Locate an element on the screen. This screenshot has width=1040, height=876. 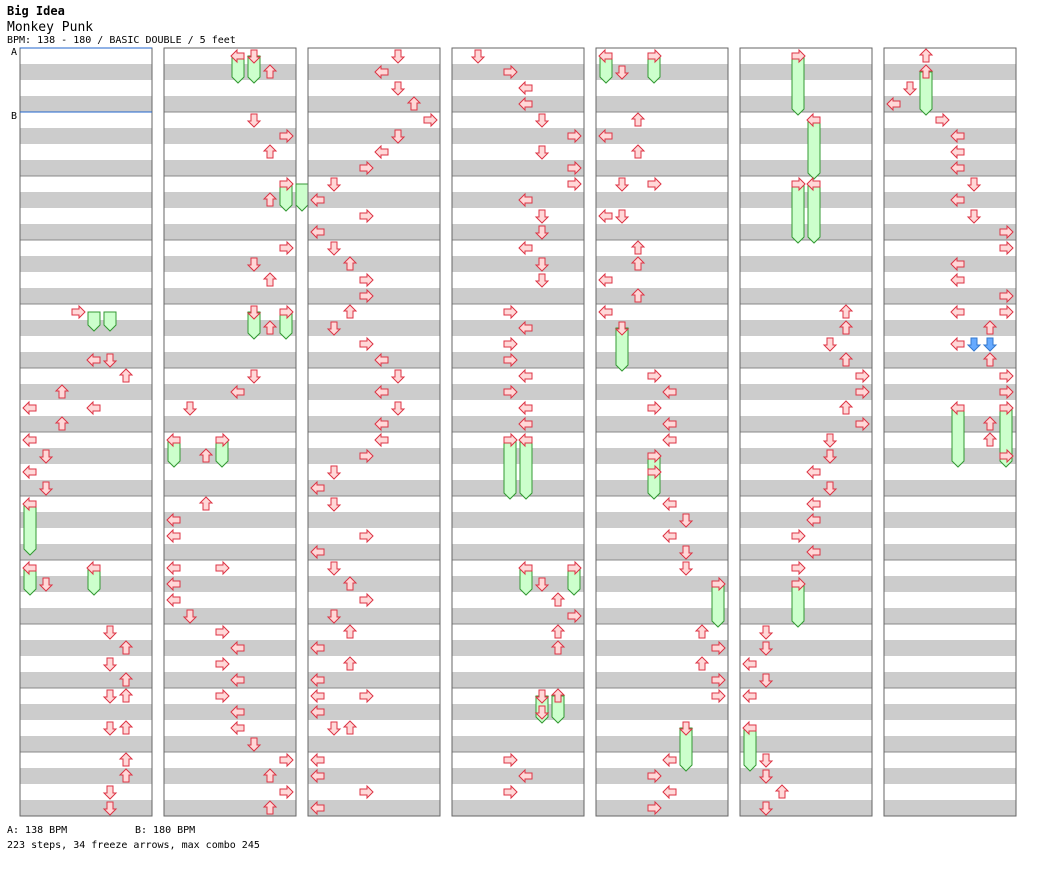
song-name: Monkey Punk is located at coordinates (50, 27).